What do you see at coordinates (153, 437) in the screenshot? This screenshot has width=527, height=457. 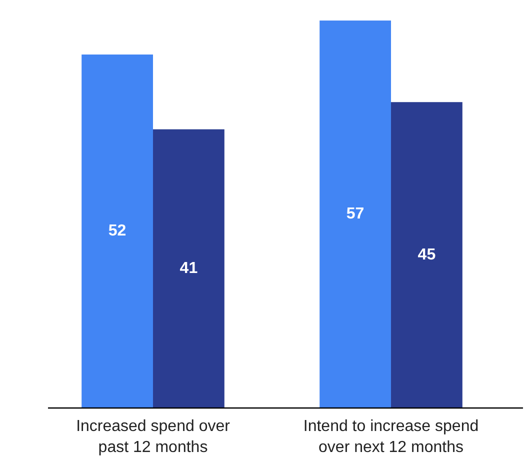 I see `x-tick-label: Increased spend over past 12 months` at bounding box center [153, 437].